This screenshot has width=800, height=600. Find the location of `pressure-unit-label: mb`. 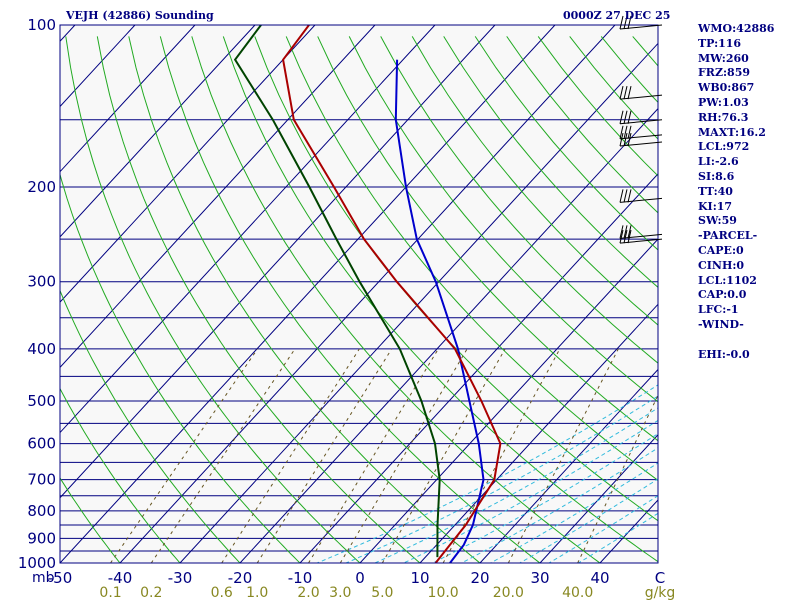

pressure-unit-label: mb is located at coordinates (43, 578).